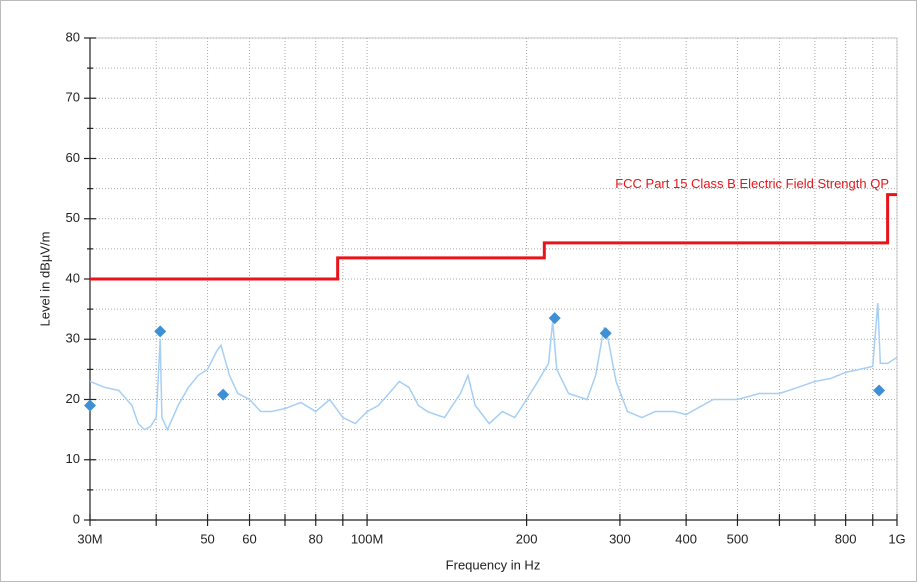  What do you see at coordinates (527, 538) in the screenshot?
I see `x-tick-label: 200` at bounding box center [527, 538].